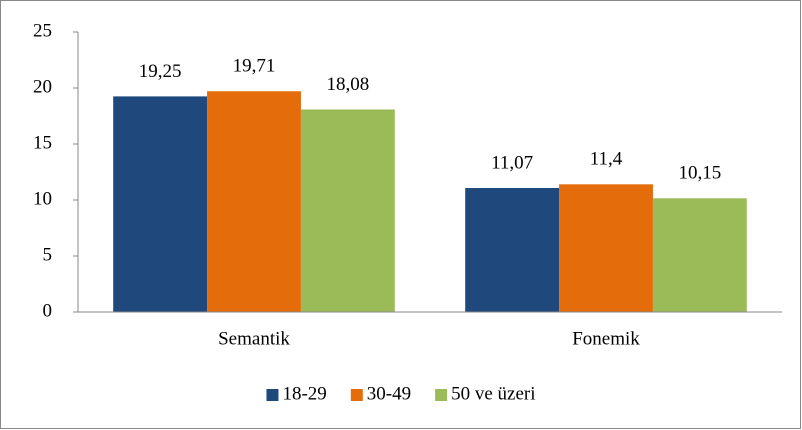 This screenshot has width=802, height=430. What do you see at coordinates (254, 66) in the screenshot?
I see `value-label: 19,71` at bounding box center [254, 66].